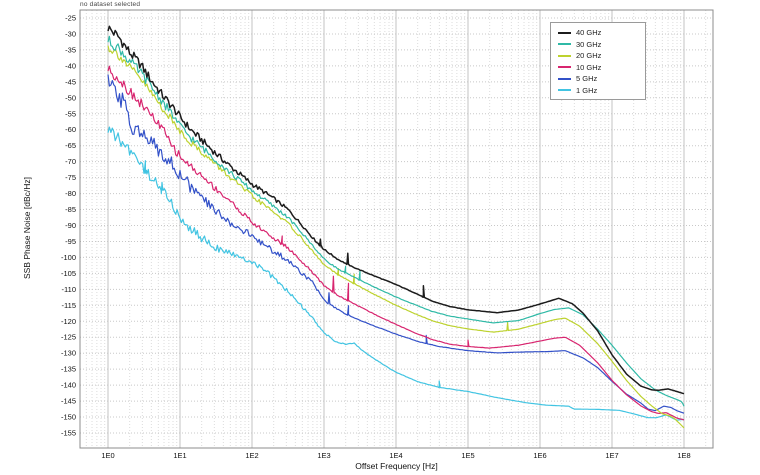  Describe the element at coordinates (70, 145) in the screenshot. I see `y-tick-label: -65` at that location.